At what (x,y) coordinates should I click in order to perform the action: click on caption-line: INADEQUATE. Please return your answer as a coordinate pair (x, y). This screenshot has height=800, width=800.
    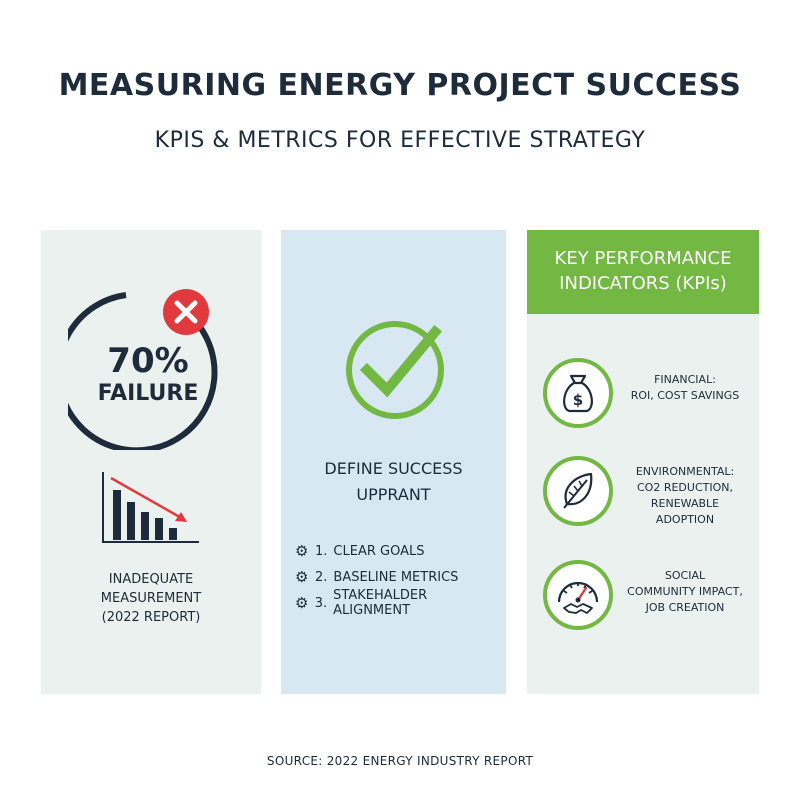
    Looking at the image, I should click on (151, 579).